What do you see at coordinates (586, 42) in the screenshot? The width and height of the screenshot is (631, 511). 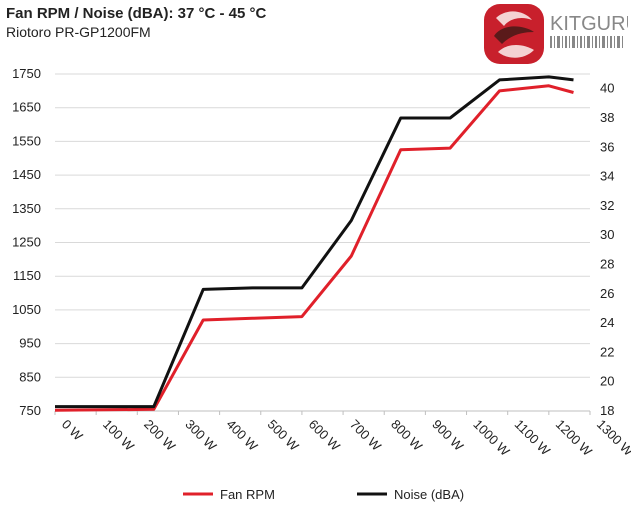 I see `logo-barcode` at bounding box center [586, 42].